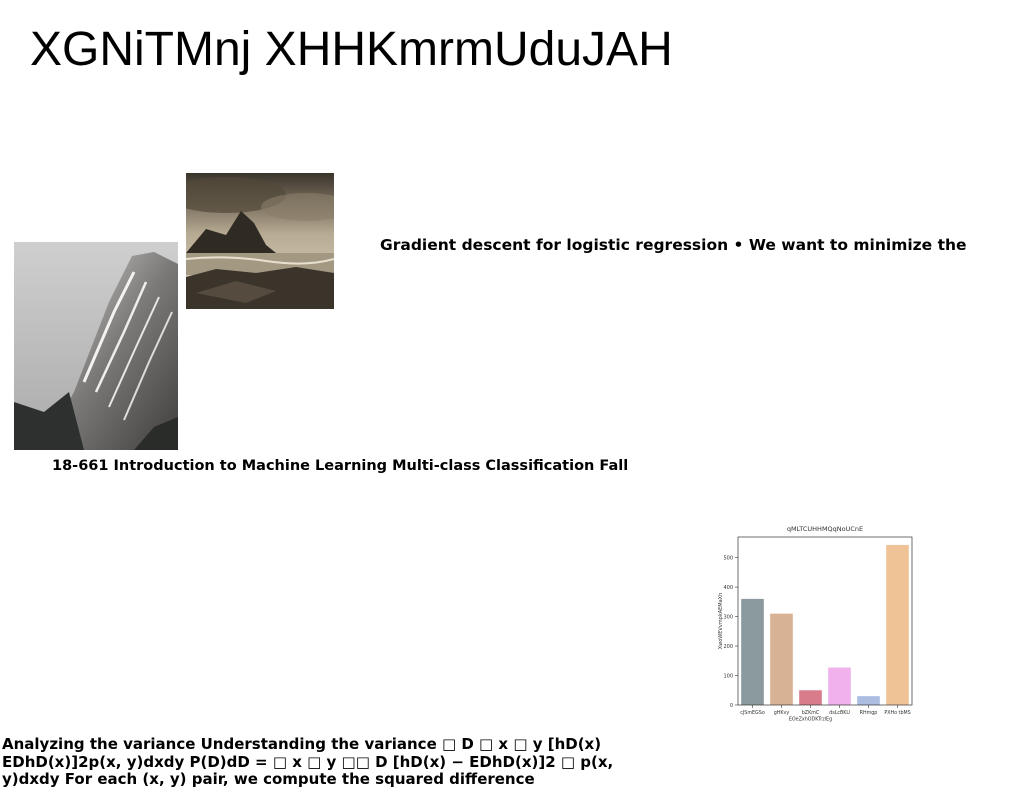 The height and width of the screenshot is (789, 1024). I want to click on x-tick-label-5: PXHo tbMS, so click(897, 713).